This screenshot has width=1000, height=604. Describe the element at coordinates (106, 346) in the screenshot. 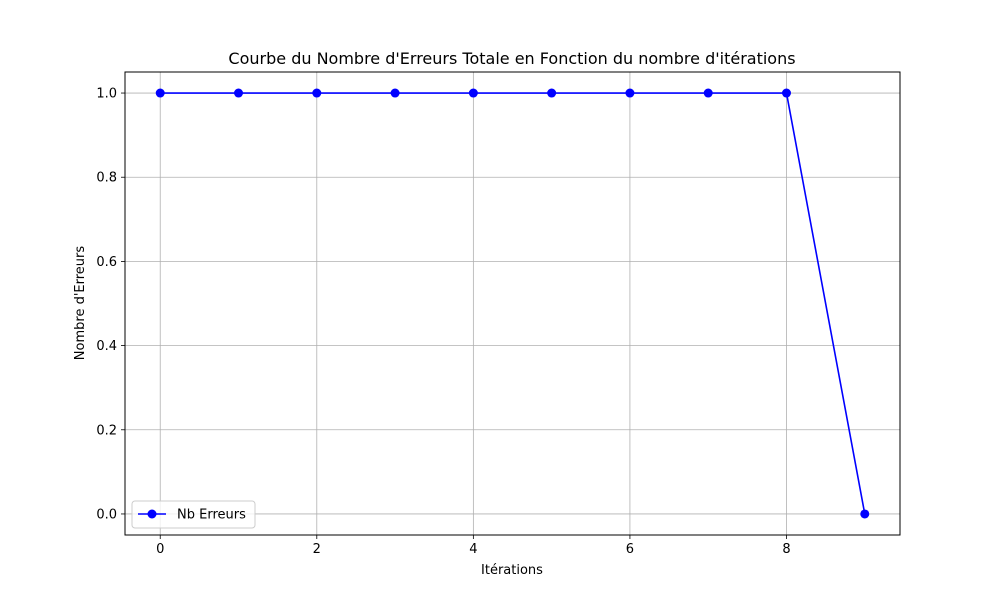

I see `y-tick-label: 0.4` at that location.